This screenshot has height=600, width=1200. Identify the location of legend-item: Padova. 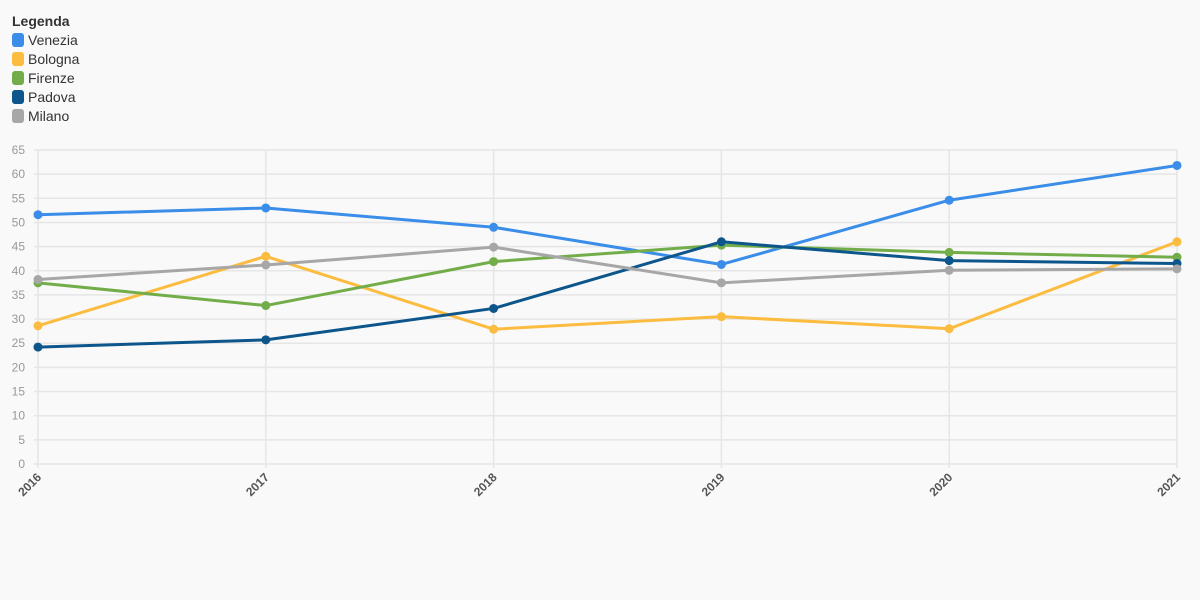
(45, 96).